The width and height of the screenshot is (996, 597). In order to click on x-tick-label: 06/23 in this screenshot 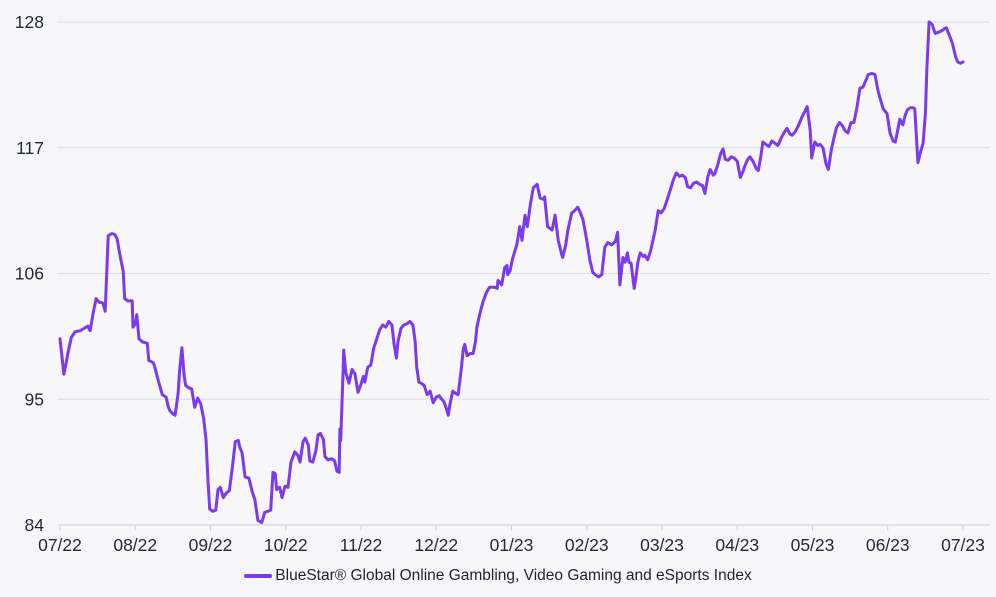, I will do `click(888, 545)`.